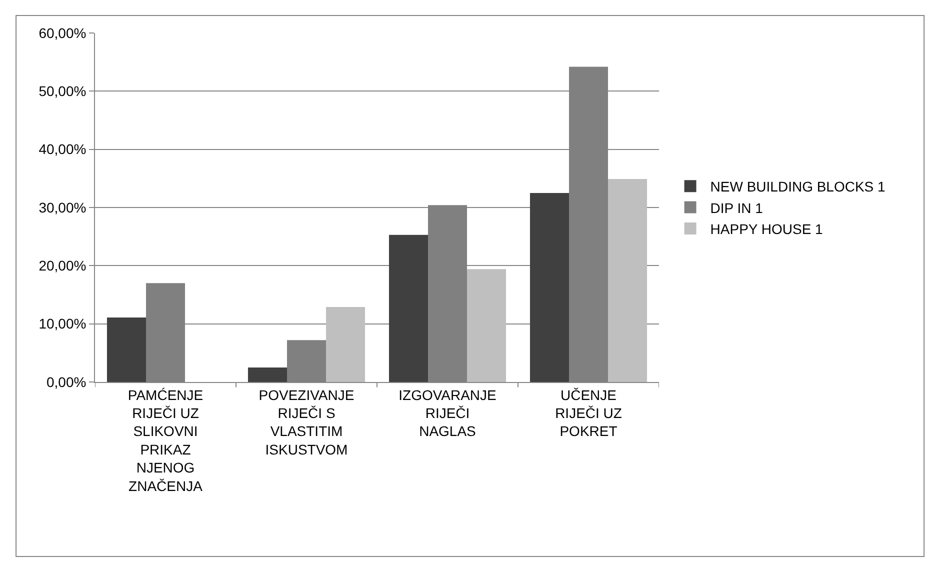 This screenshot has width=939, height=567. I want to click on x-tick-label: IZGOVARANJE RIJEČI NAGLAS, so click(447, 413).